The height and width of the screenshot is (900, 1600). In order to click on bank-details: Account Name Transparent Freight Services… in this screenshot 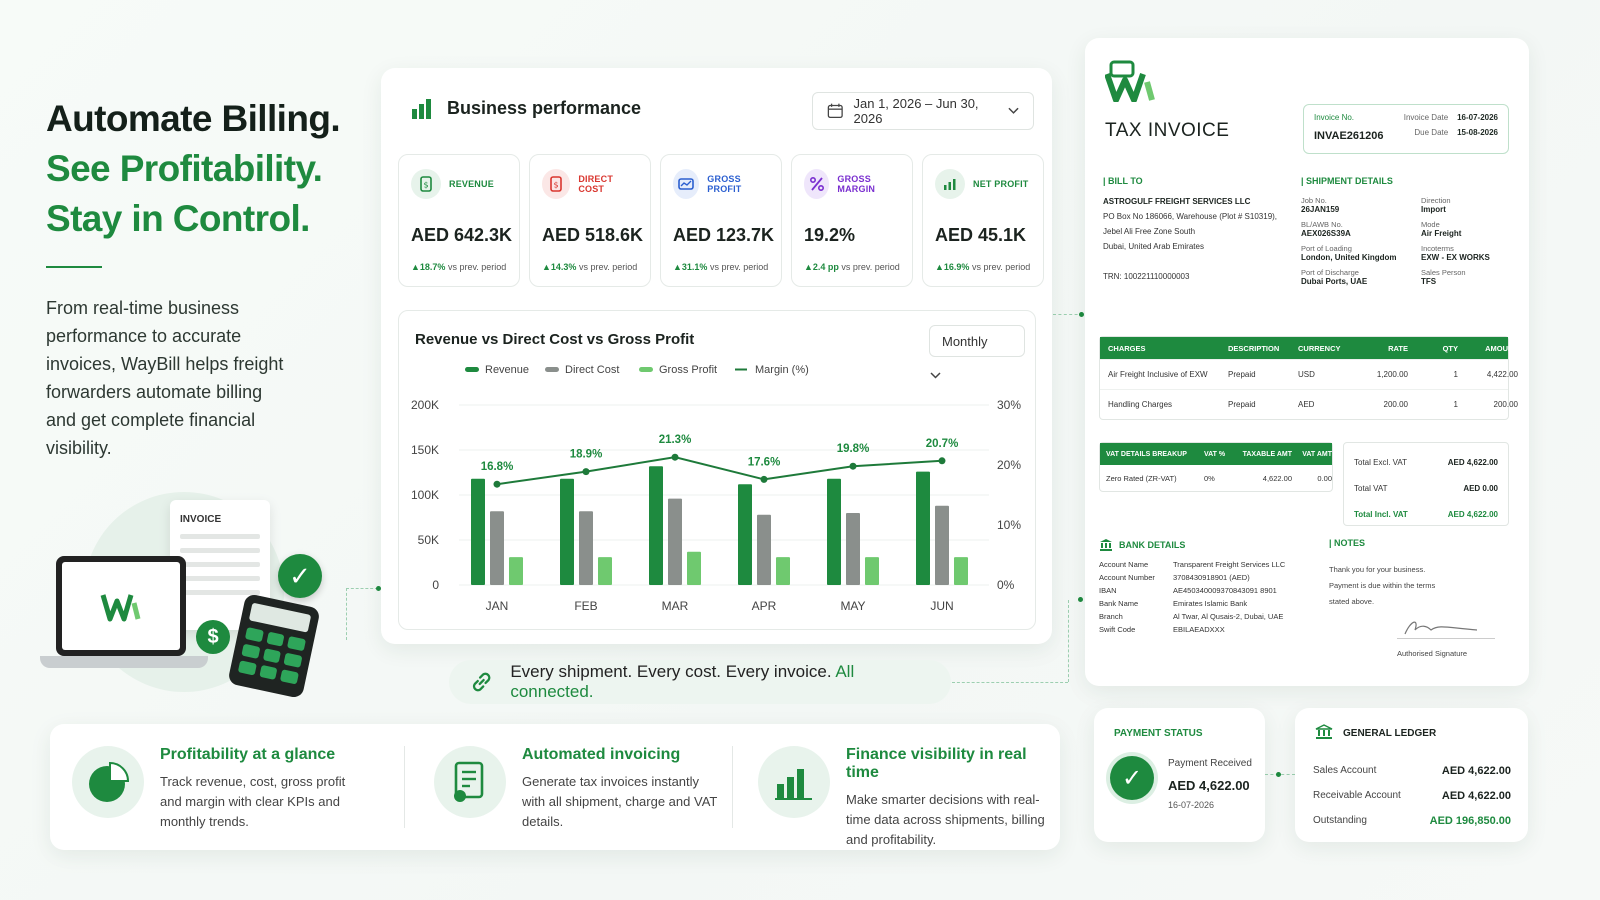, I will do `click(1202, 597)`.